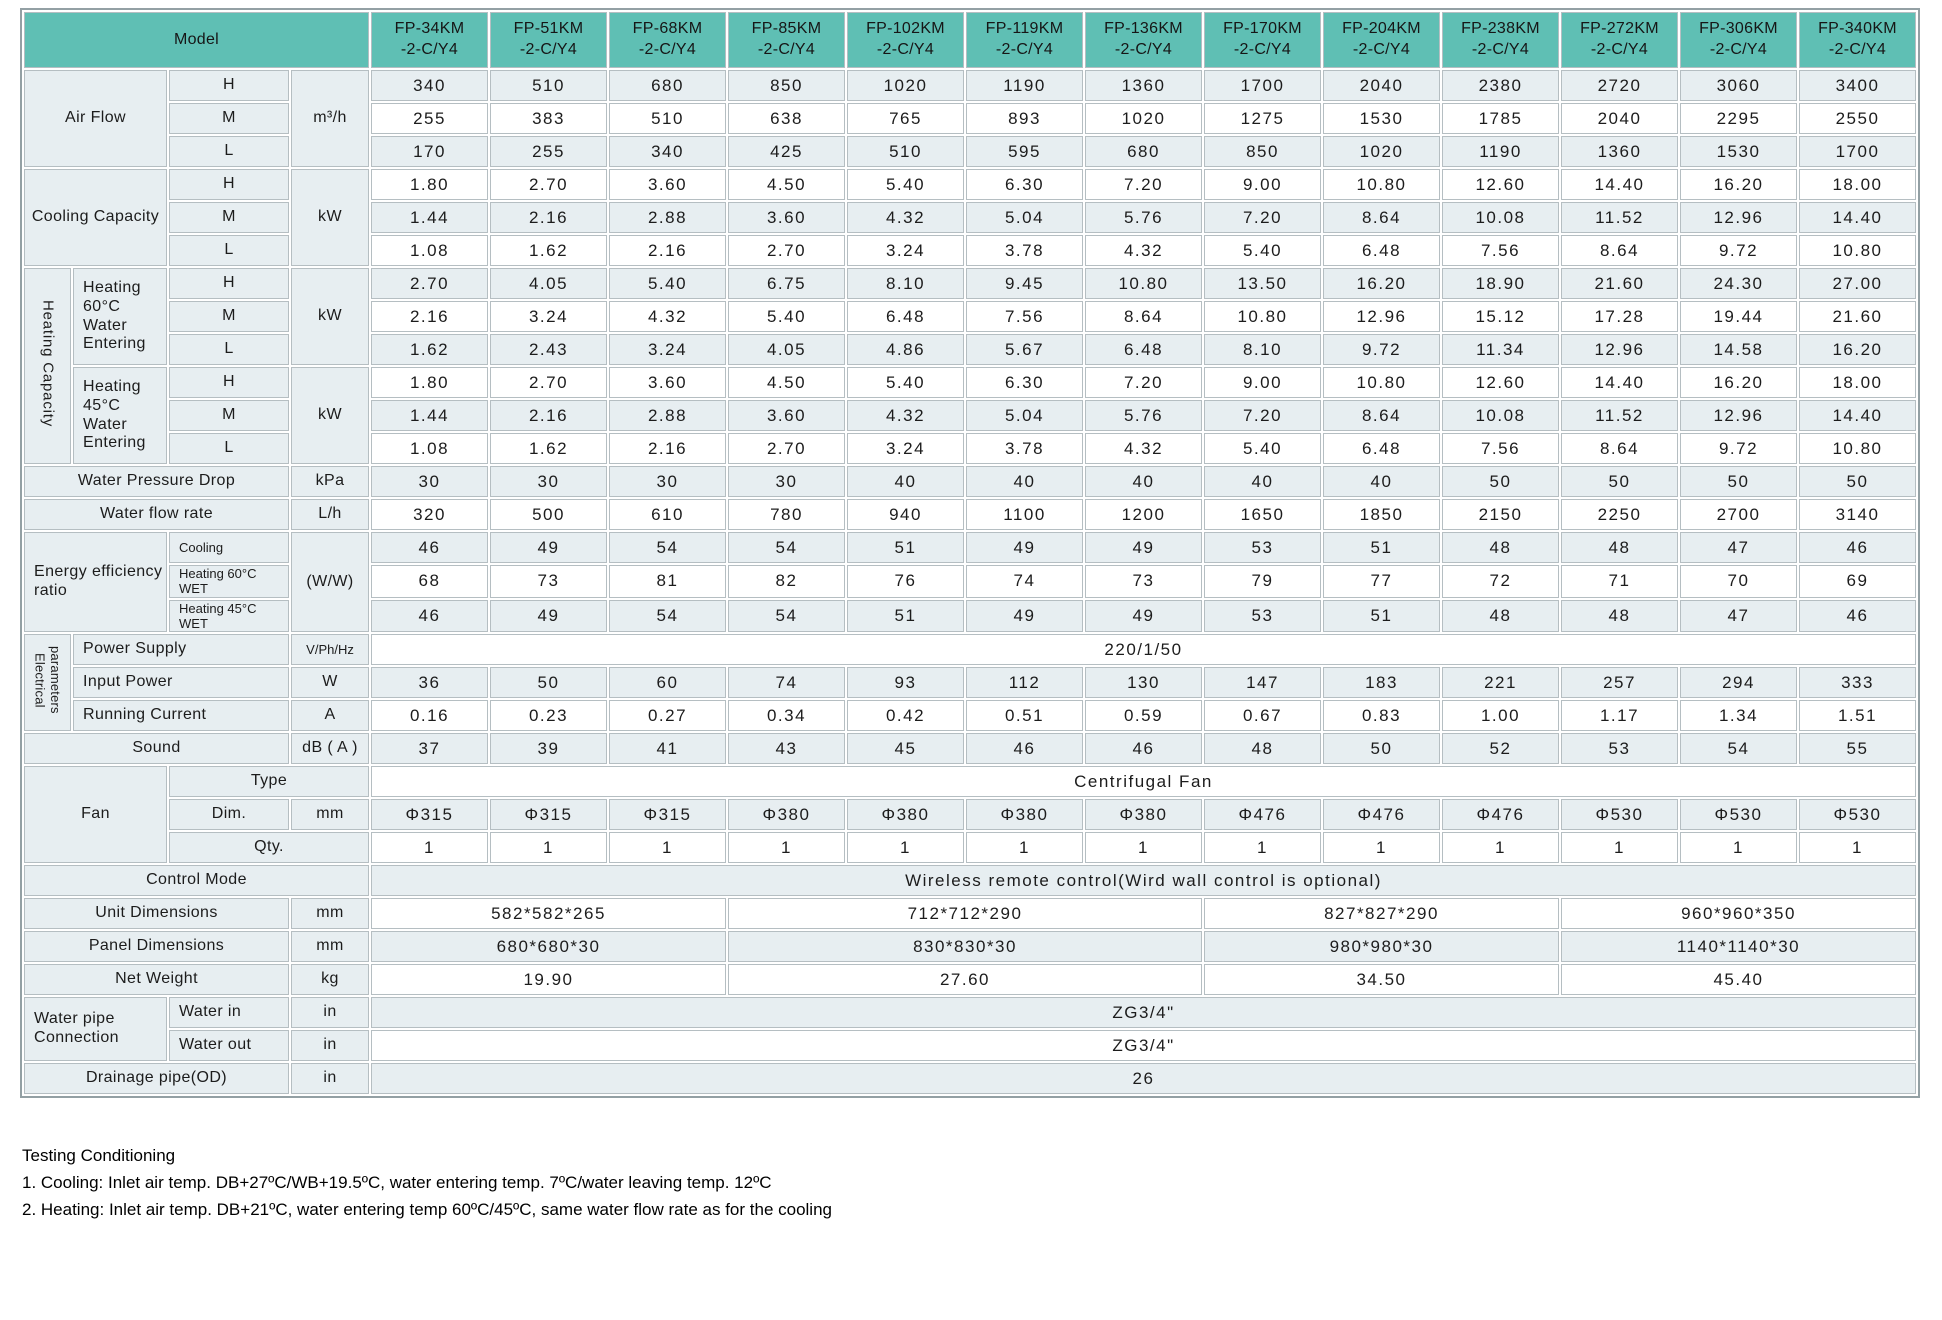 This screenshot has width=1942, height=1320. What do you see at coordinates (1500, 547) in the screenshot?
I see `value-cell: 48` at bounding box center [1500, 547].